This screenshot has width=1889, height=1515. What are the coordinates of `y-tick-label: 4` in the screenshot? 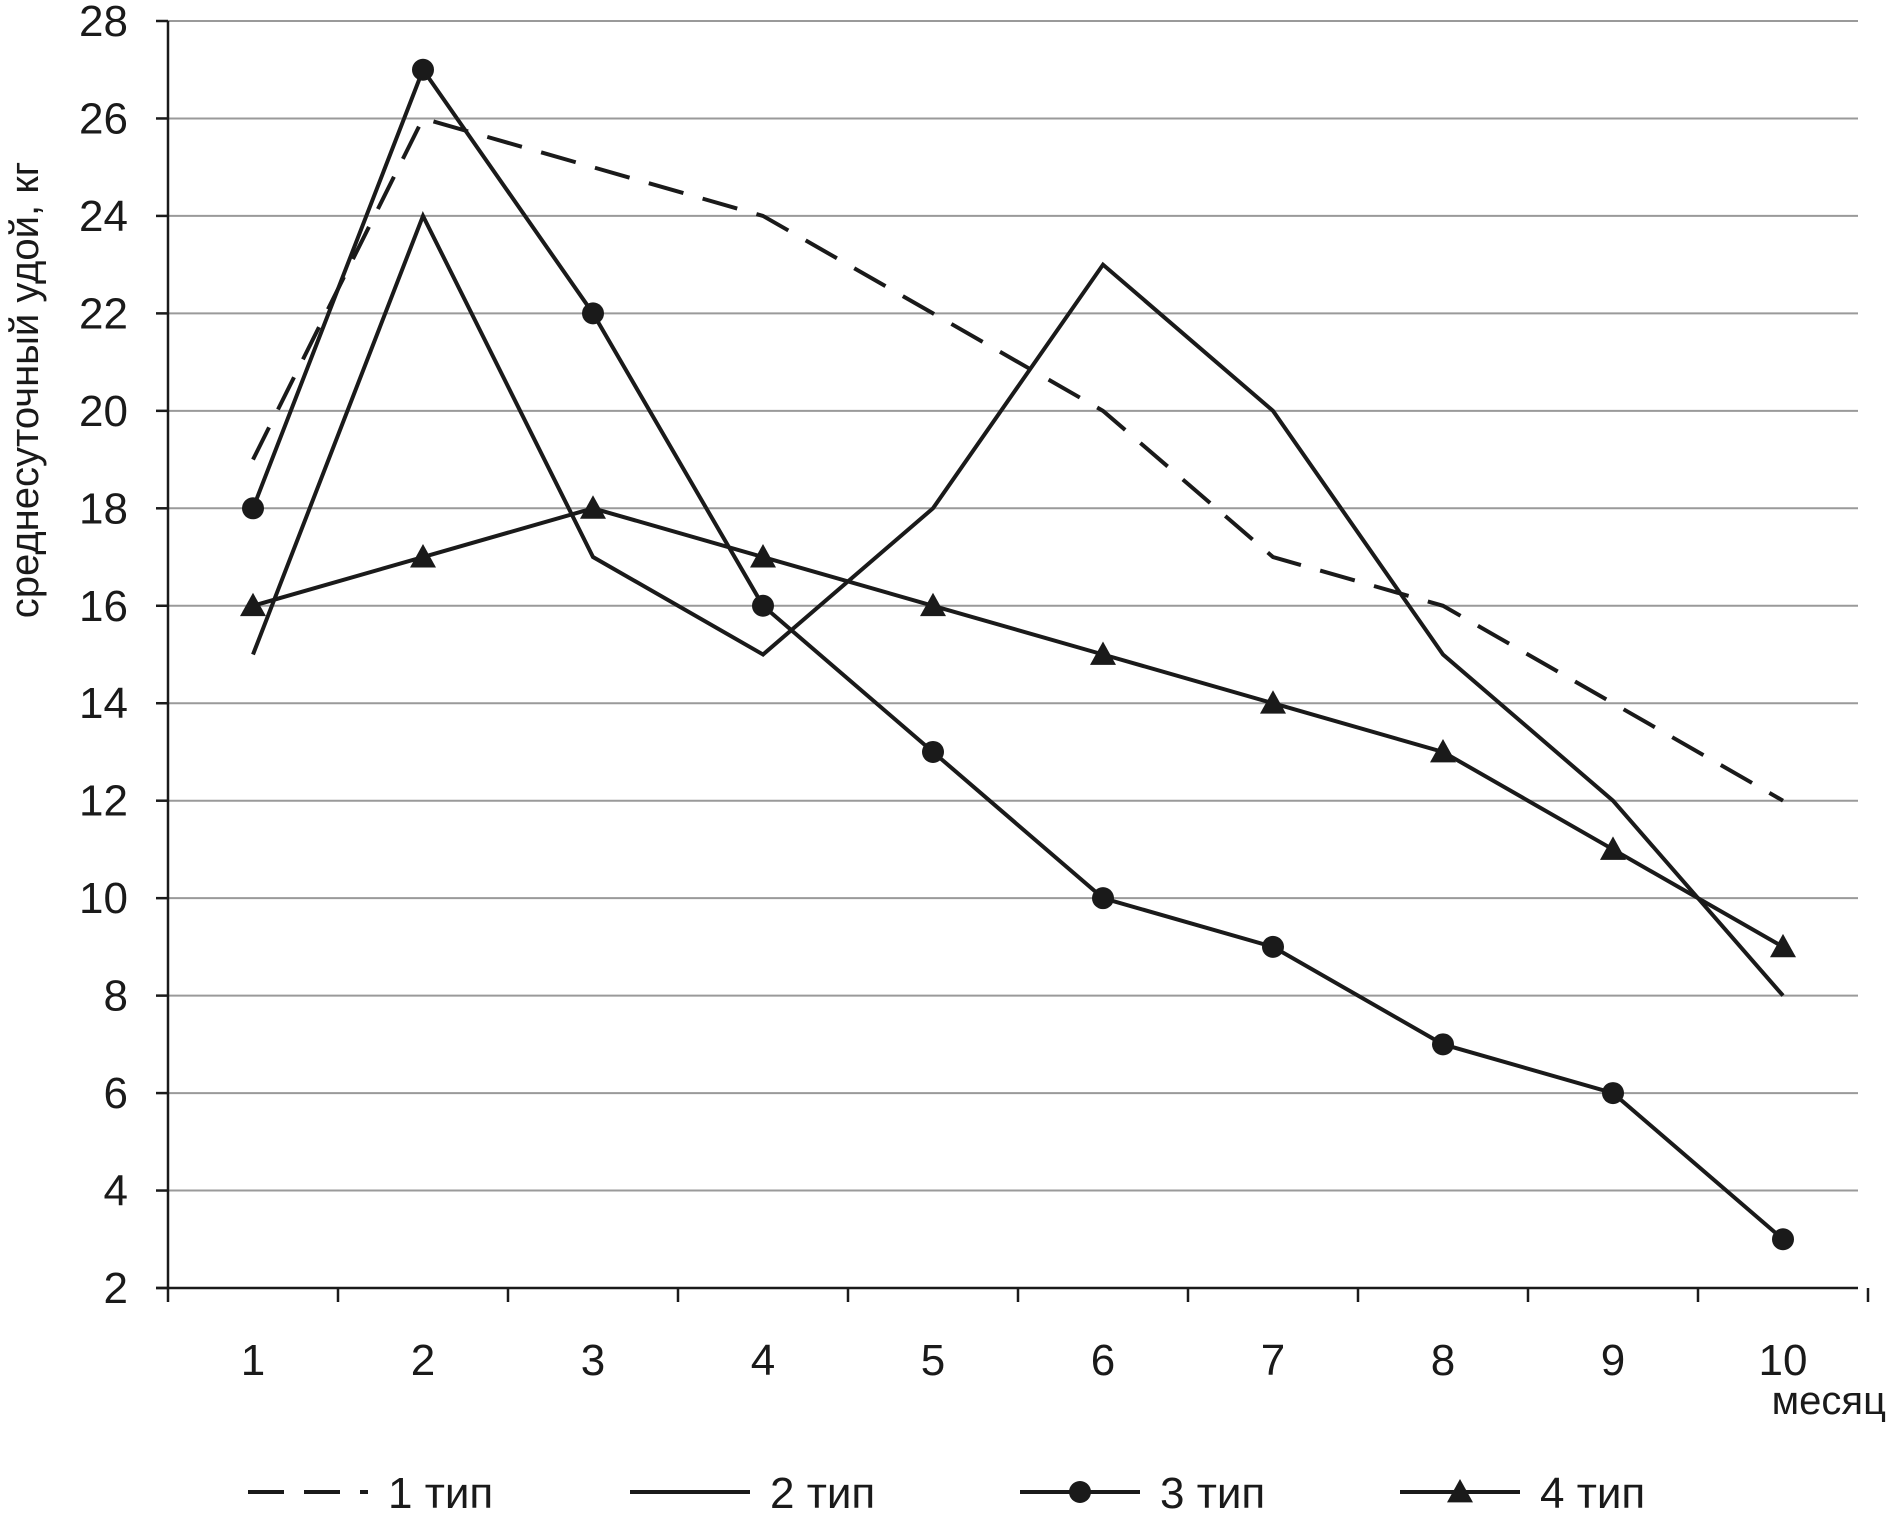 It's located at (116, 1191).